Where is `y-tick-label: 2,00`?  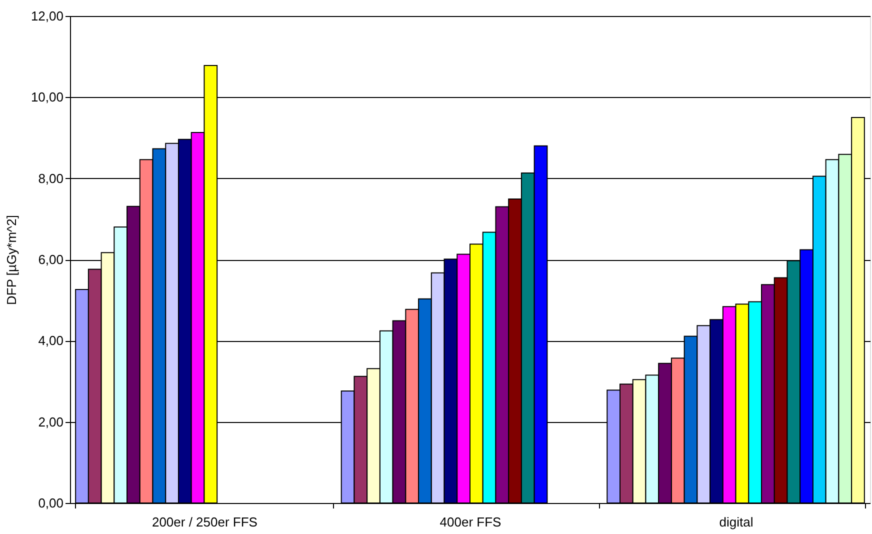 y-tick-label: 2,00 is located at coordinates (51, 422).